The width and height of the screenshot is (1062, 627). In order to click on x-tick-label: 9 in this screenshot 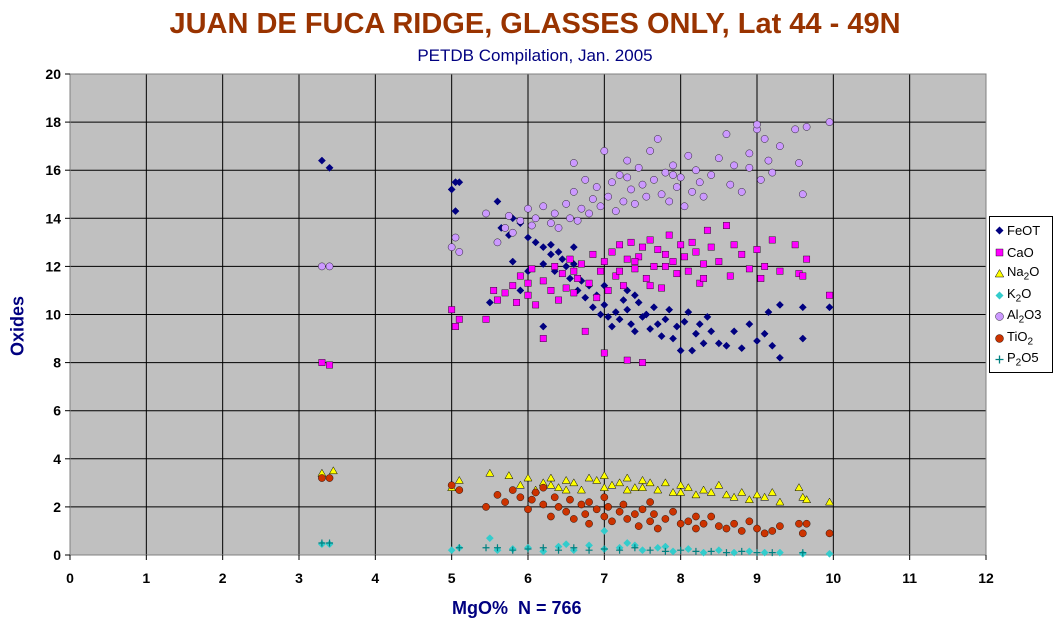, I will do `click(757, 578)`.